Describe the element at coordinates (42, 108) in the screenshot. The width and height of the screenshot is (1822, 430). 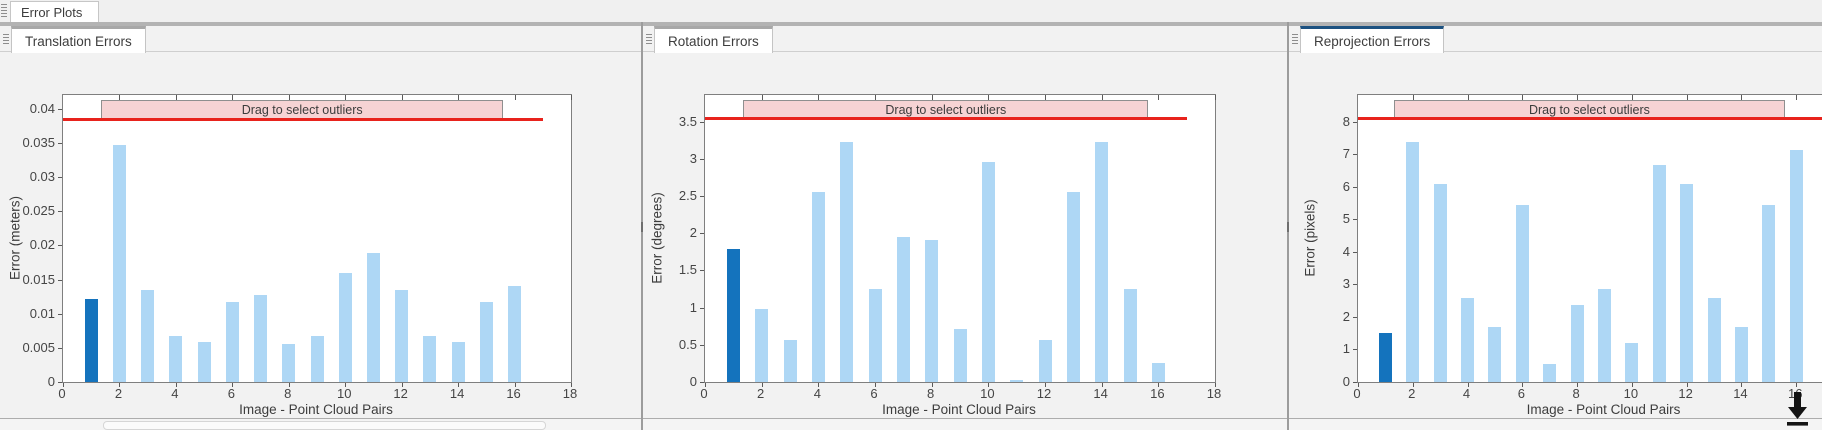
I see `y-tick-label: 0.04` at that location.